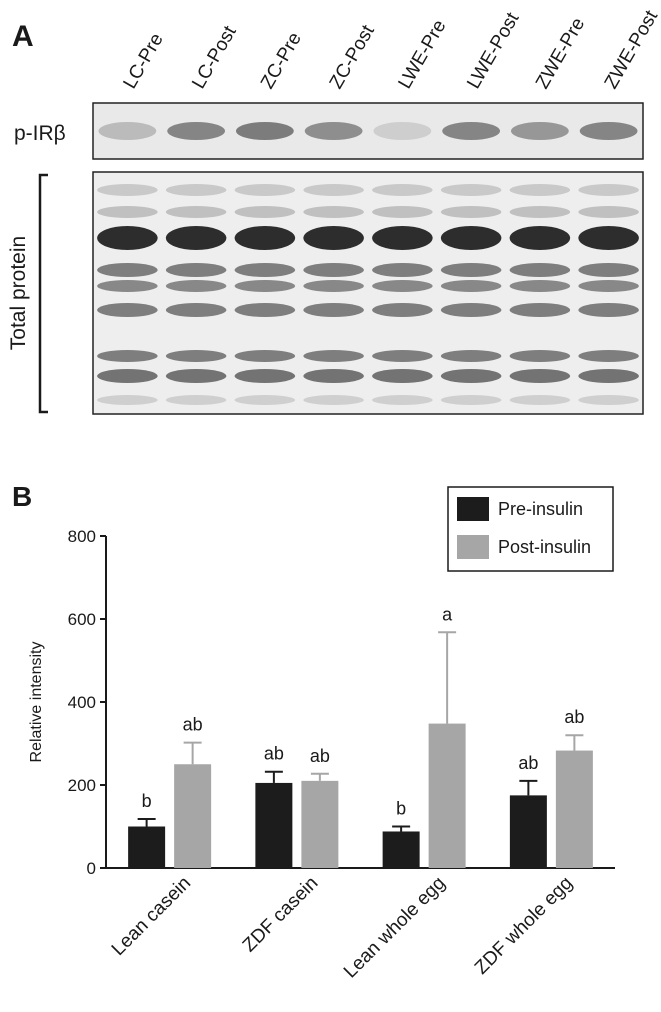 The image size is (661, 1012). What do you see at coordinates (423, 54) in the screenshot?
I see `lane-label: LWE-Pre` at bounding box center [423, 54].